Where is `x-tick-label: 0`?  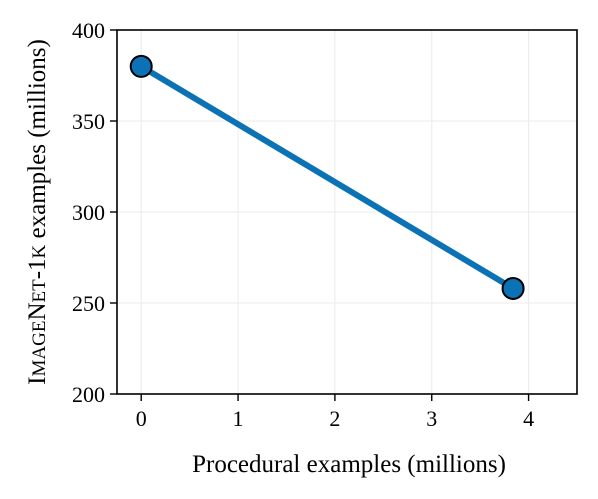
x-tick-label: 0 is located at coordinates (141, 418).